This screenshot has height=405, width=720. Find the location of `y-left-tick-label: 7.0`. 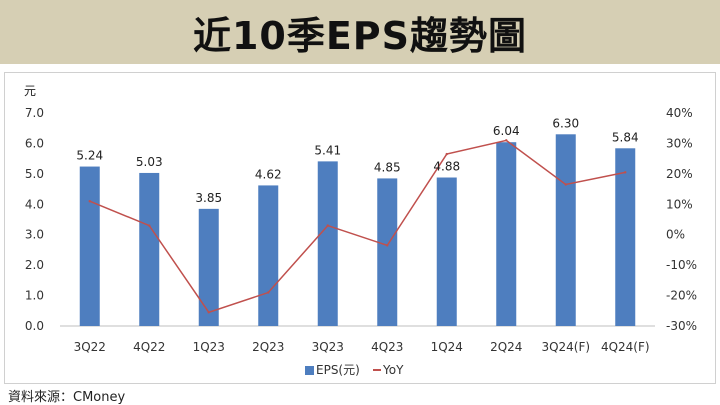

y-left-tick-label: 7.0 is located at coordinates (34, 113).